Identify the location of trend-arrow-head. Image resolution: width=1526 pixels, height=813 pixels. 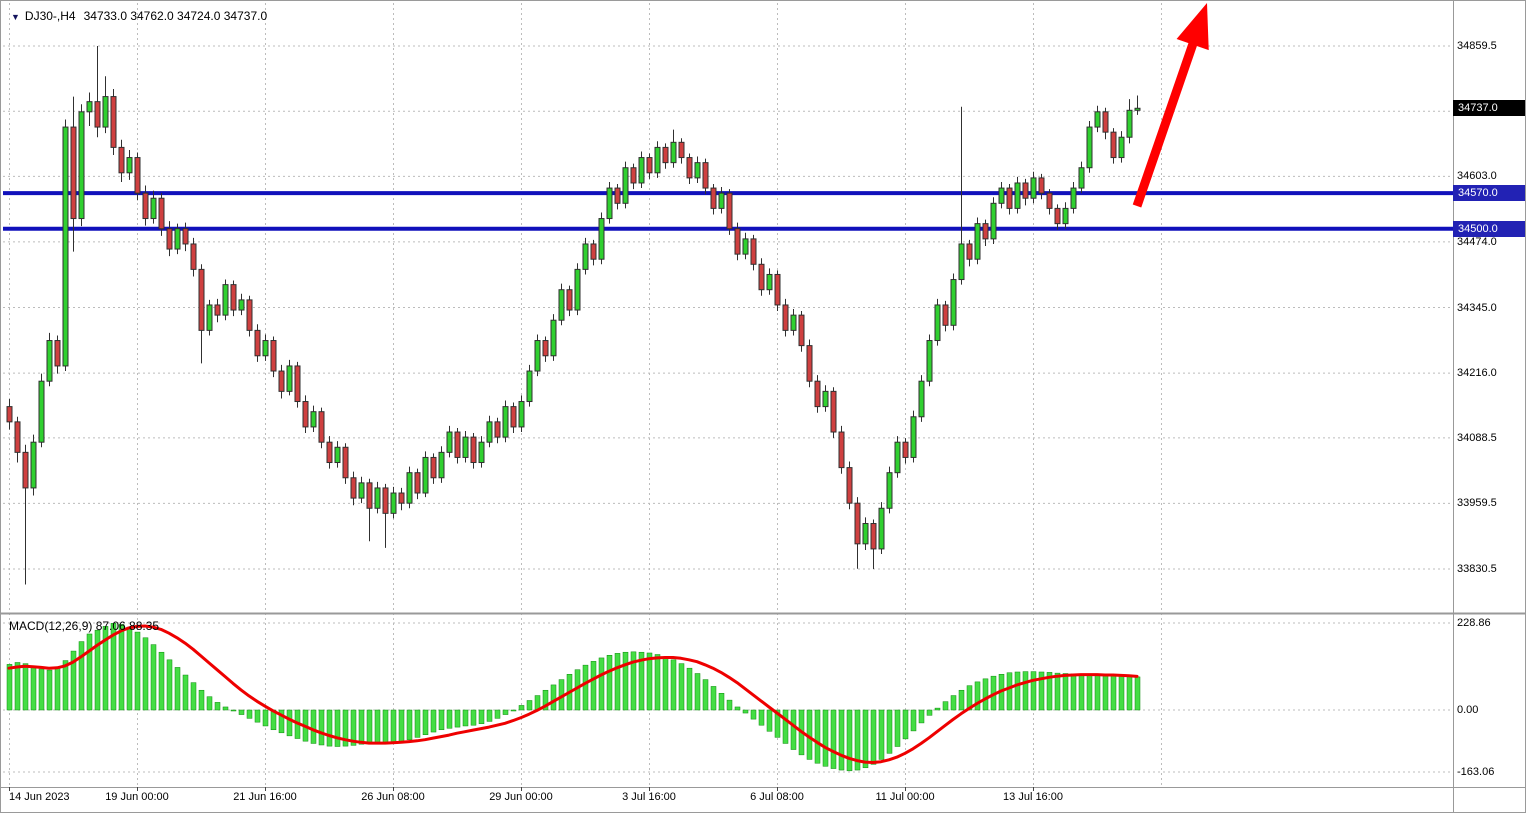
(1192, 27).